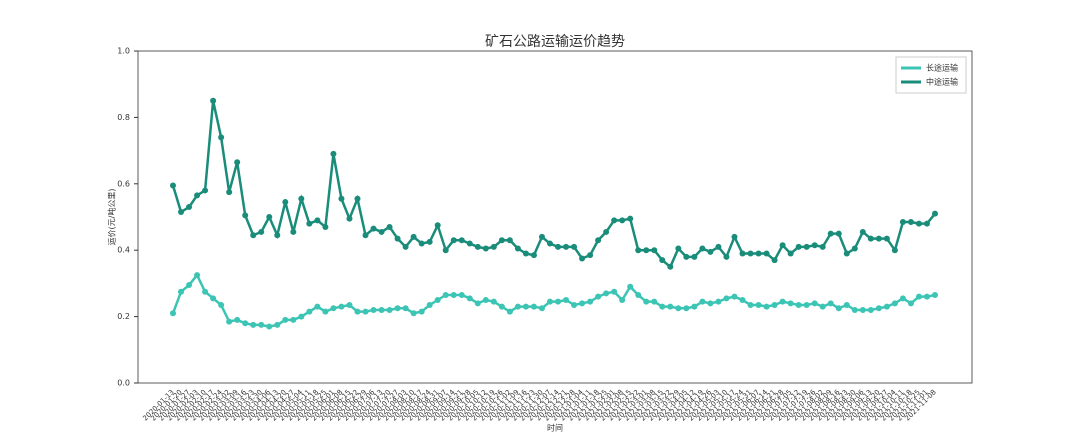 This screenshot has height=436, width=1080. Describe the element at coordinates (123, 250) in the screenshot. I see `y-tick-label: 0.4` at that location.